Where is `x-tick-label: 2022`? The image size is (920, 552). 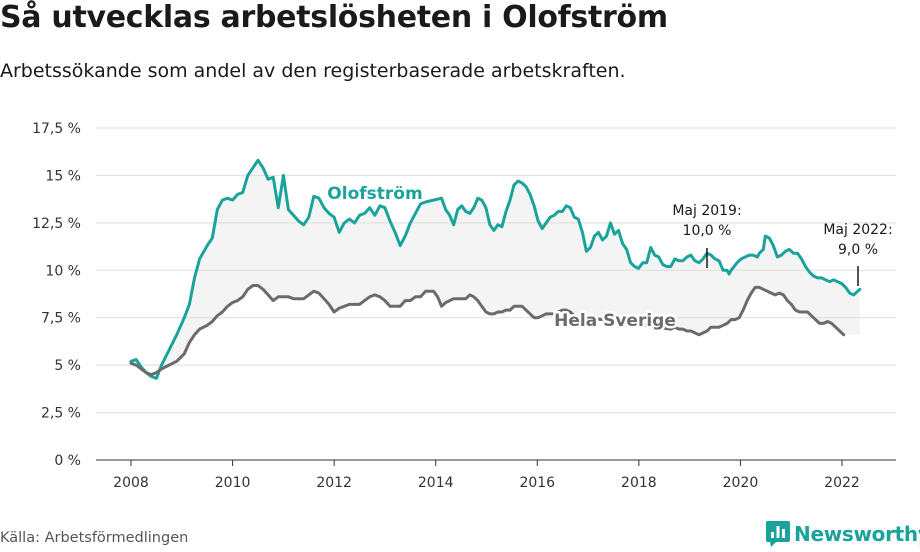 x-tick-label: 2022 is located at coordinates (842, 483).